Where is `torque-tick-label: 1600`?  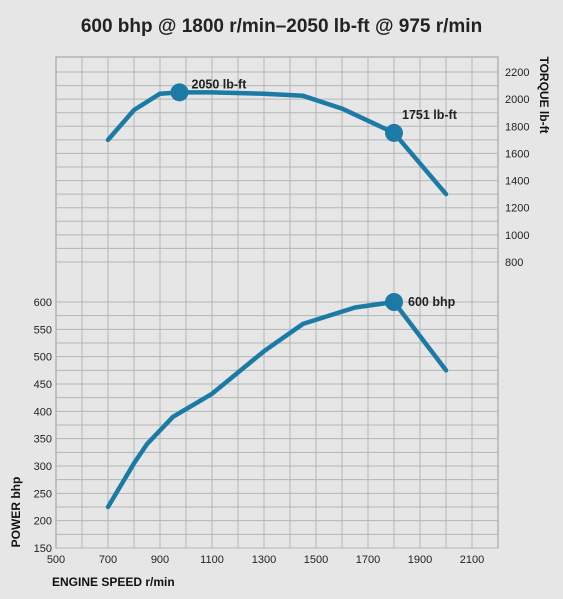 torque-tick-label: 1600 is located at coordinates (517, 154).